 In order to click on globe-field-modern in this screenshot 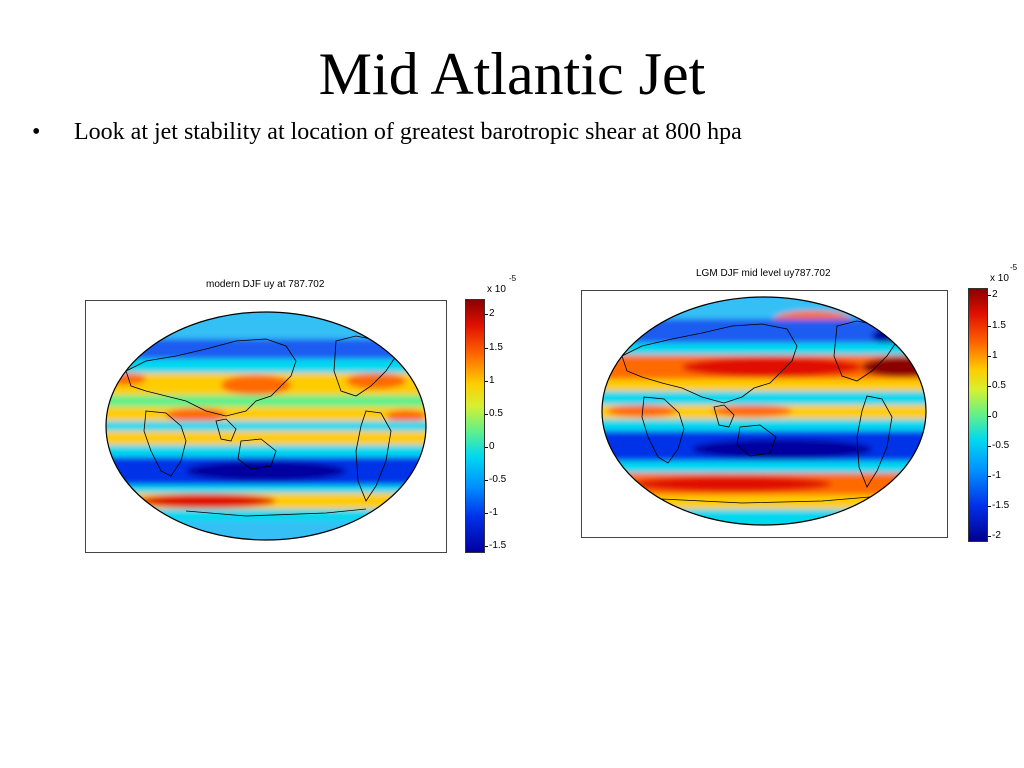, I will do `click(266, 426)`.